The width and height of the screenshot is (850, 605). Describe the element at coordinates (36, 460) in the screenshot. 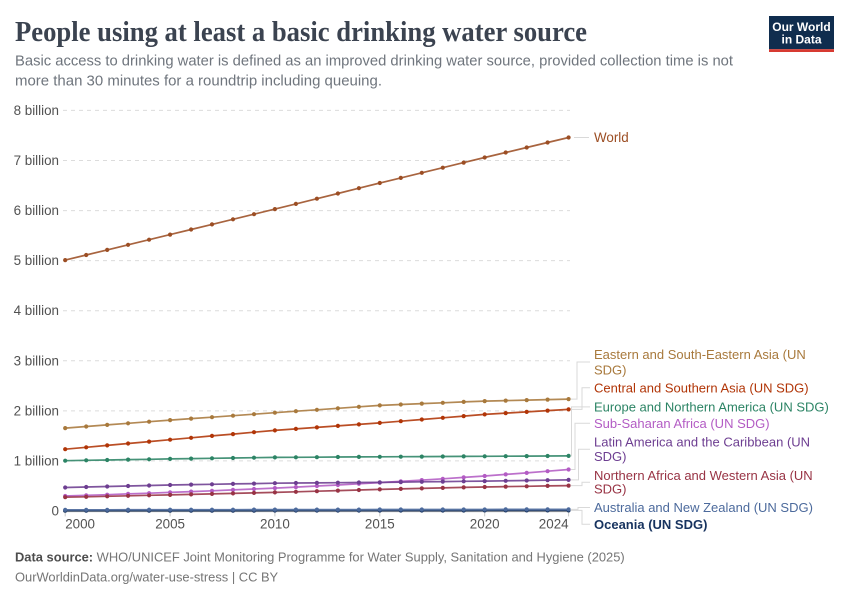

I see `svg-text: 1 billion` at that location.